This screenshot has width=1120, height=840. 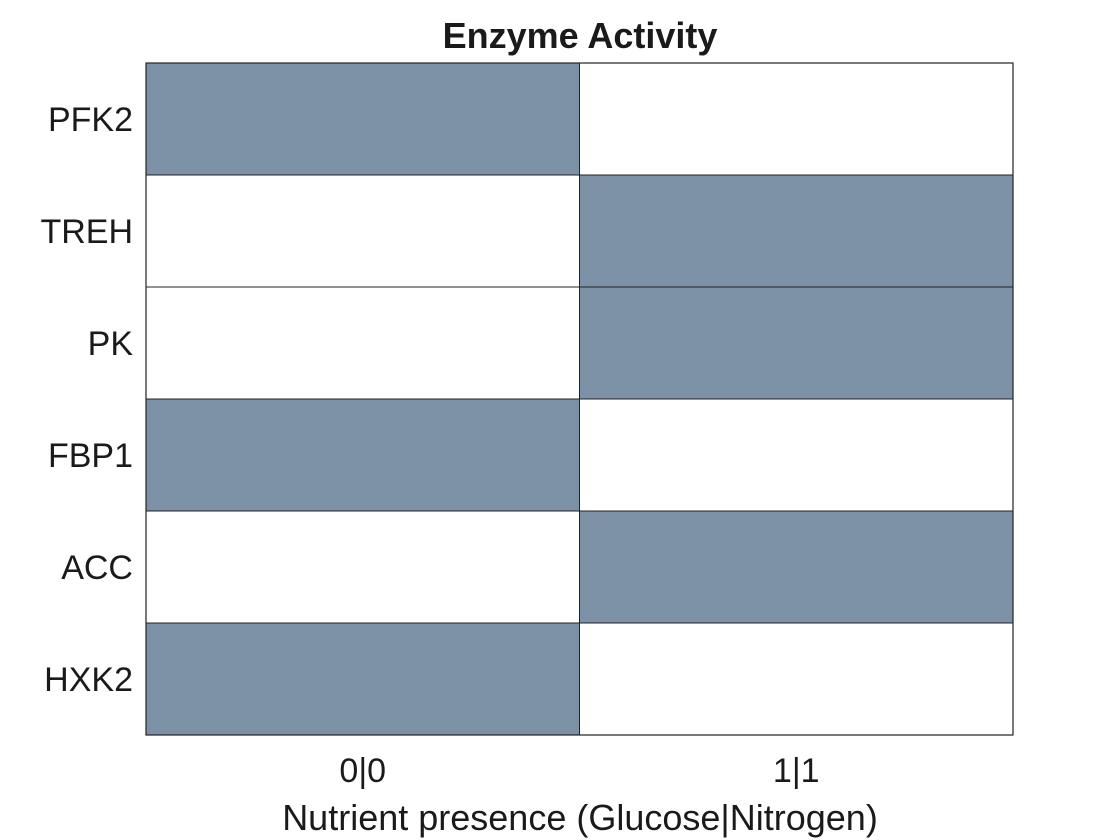 What do you see at coordinates (97, 568) in the screenshot?
I see `y-tick-label: ACC` at bounding box center [97, 568].